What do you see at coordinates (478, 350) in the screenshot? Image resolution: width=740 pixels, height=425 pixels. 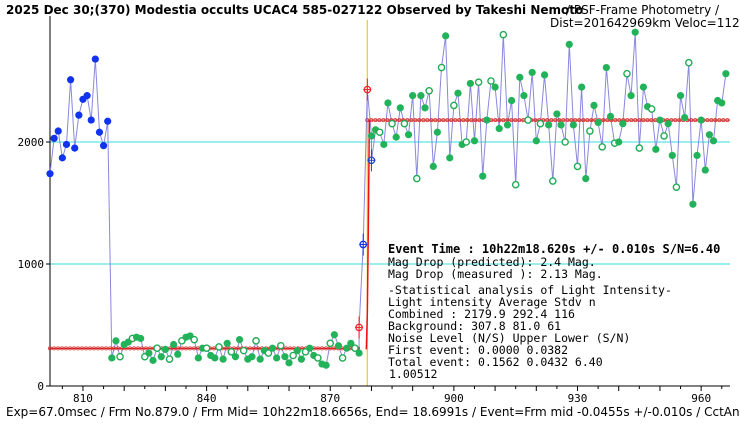 I see `noise-first-event: First event: 0.0000 0.0382` at bounding box center [478, 350].